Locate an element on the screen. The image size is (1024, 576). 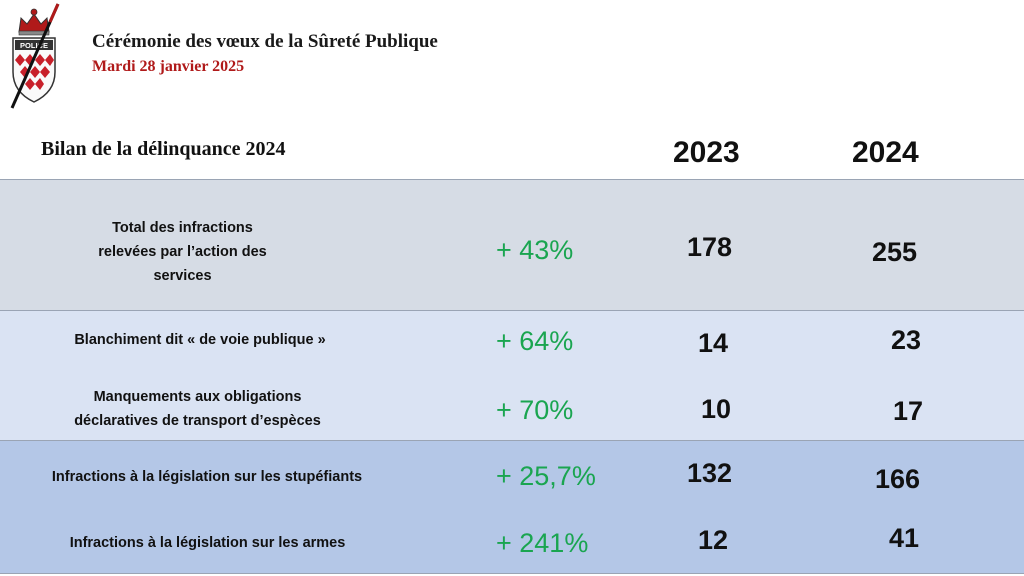
value-2023-drugs: 132 is located at coordinates (710, 473).